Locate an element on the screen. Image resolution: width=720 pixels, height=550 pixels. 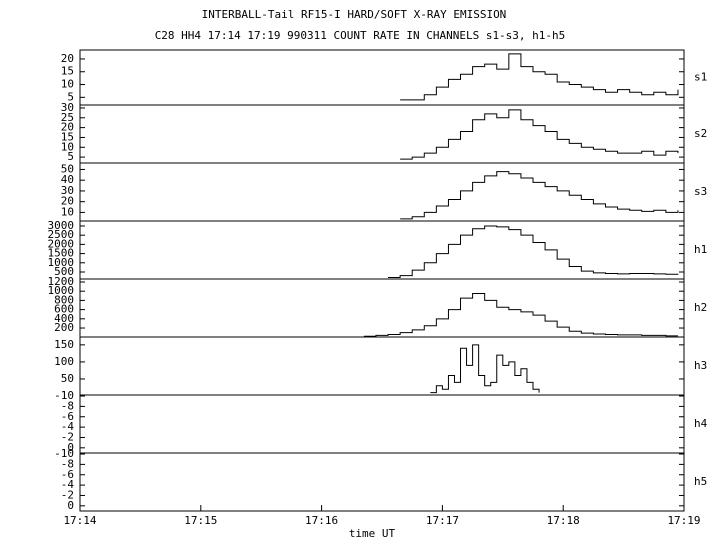
y-tick-label: 100 is located at coordinates (64, 361).